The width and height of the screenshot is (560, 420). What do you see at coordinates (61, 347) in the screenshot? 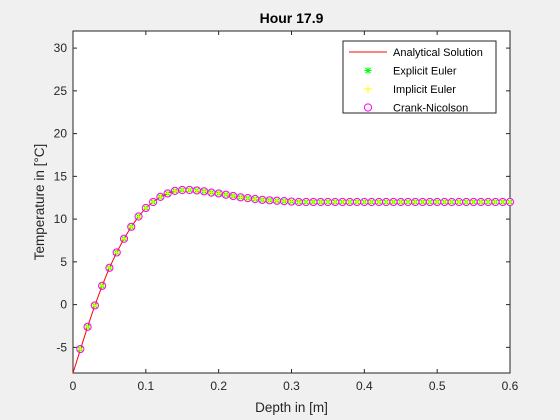
I see `y-tick-label: -5` at bounding box center [61, 347].